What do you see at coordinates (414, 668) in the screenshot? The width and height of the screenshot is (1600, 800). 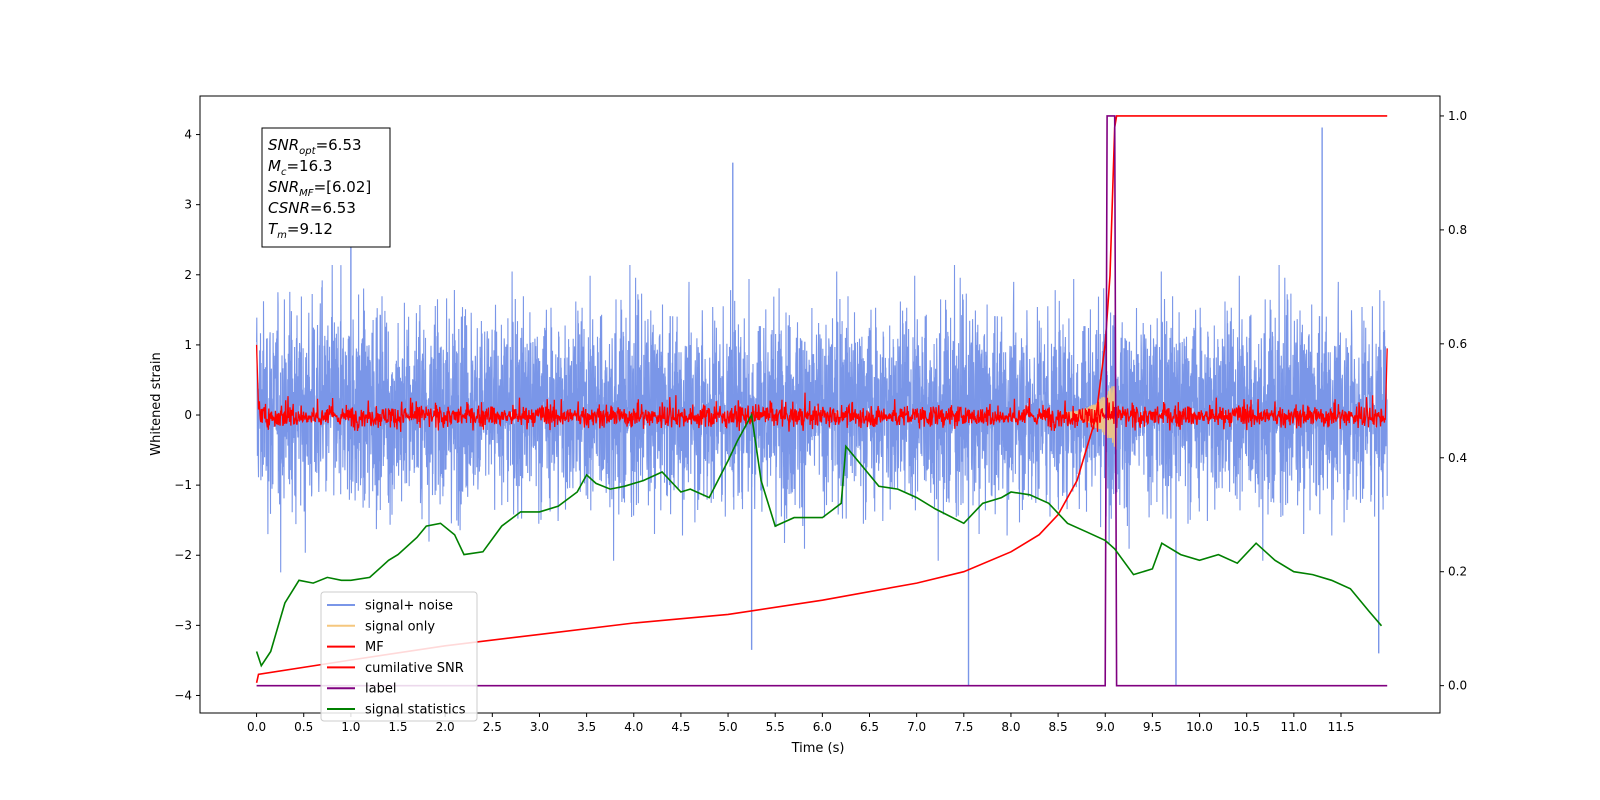 I see `legend-label: cumilative SNR` at bounding box center [414, 668].